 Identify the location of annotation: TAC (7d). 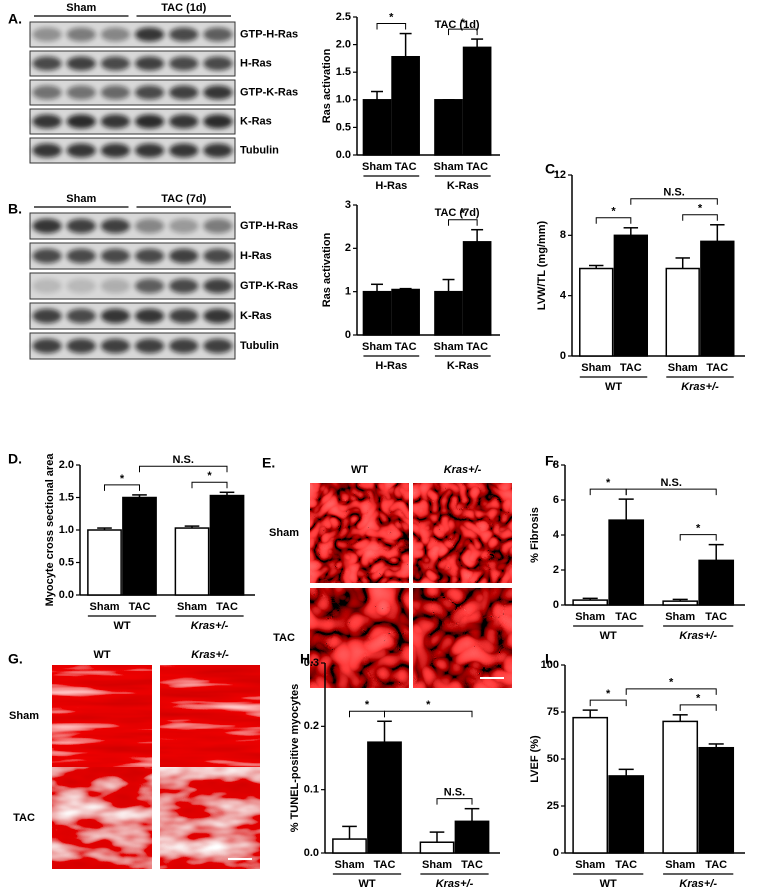
(457, 213).